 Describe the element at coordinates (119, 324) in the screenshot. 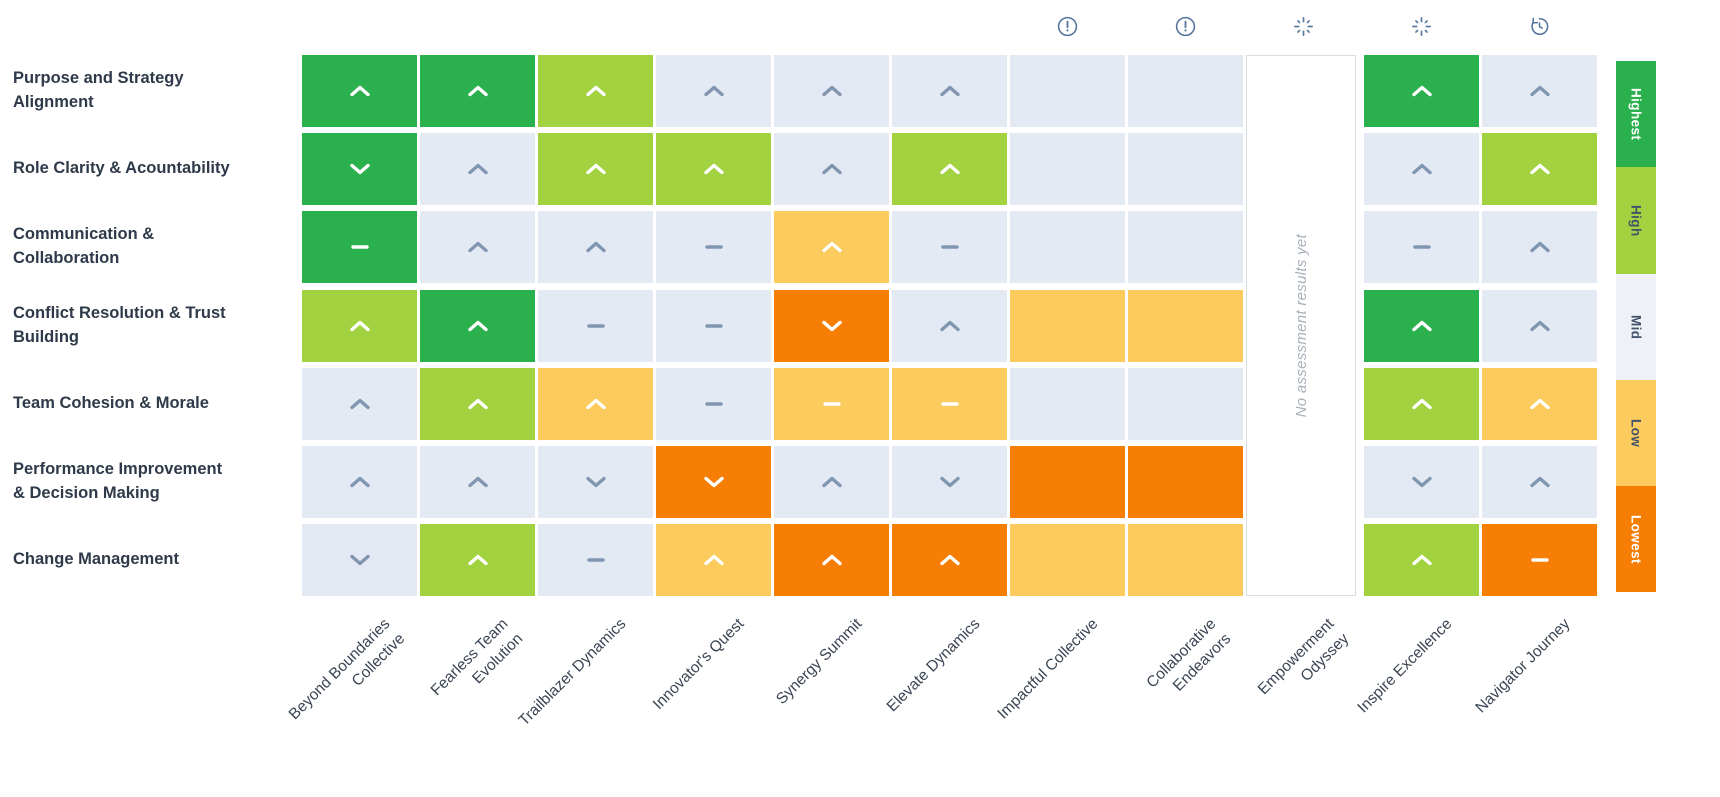

I see `row-label: Conflict Resolution & Trust Building` at that location.